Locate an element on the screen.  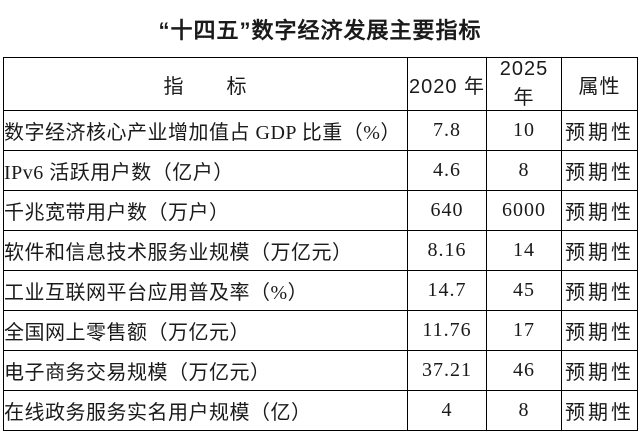
table-row: IPv6 活跃用户数（亿户） 4.6 8 预期性 is located at coordinates (320, 170).